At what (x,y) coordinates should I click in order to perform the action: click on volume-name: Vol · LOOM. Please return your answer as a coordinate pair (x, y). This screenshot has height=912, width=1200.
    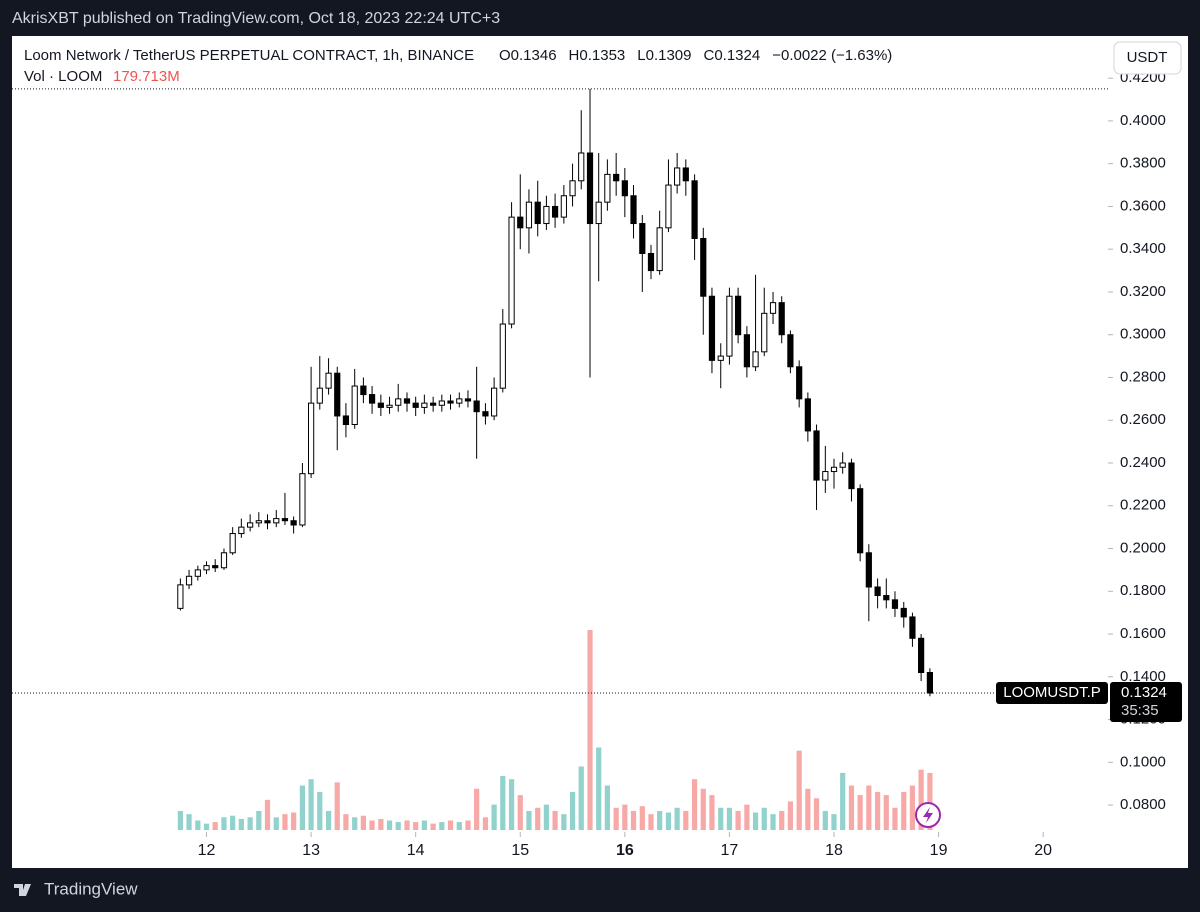
    Looking at the image, I should click on (63, 76).